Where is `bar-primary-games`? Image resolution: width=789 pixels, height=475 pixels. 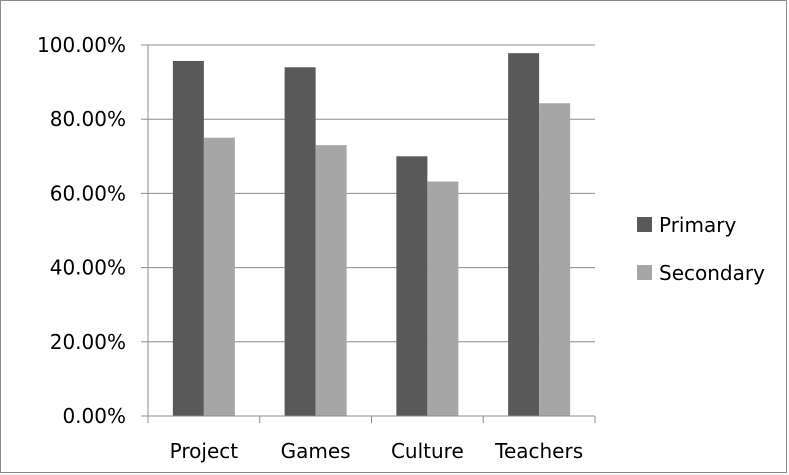
bar-primary-games is located at coordinates (300, 241).